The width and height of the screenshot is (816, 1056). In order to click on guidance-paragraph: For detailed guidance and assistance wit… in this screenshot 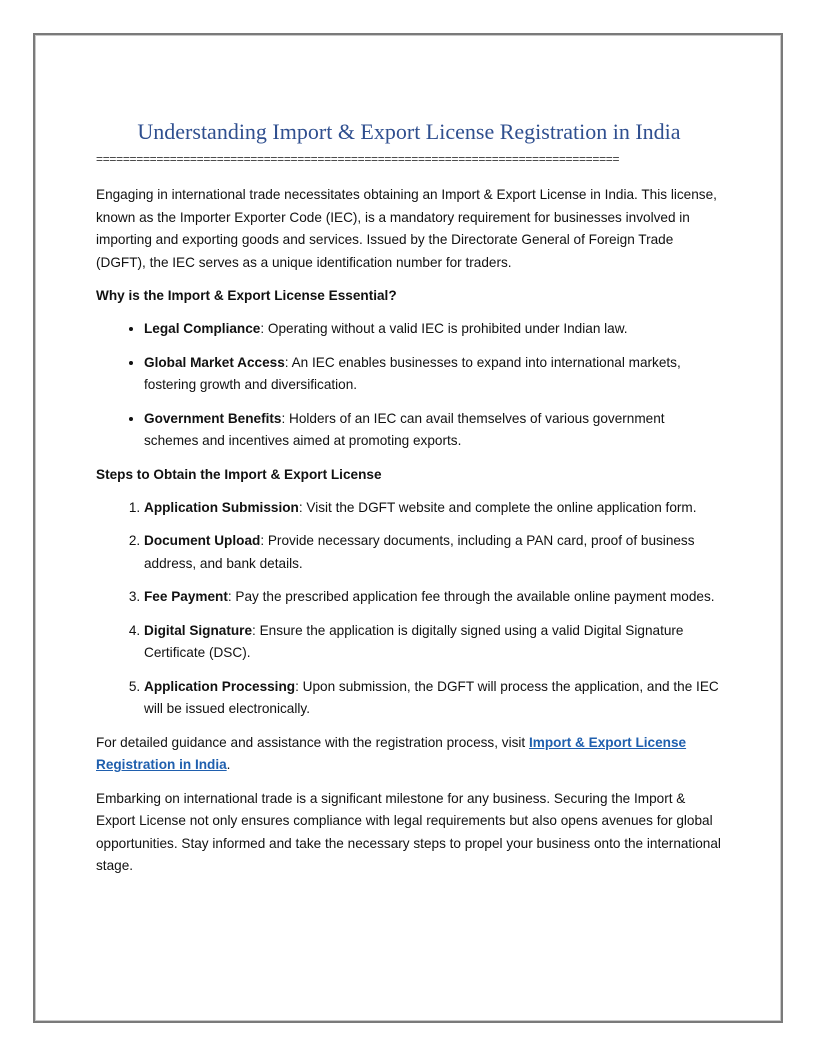, I will do `click(409, 754)`.